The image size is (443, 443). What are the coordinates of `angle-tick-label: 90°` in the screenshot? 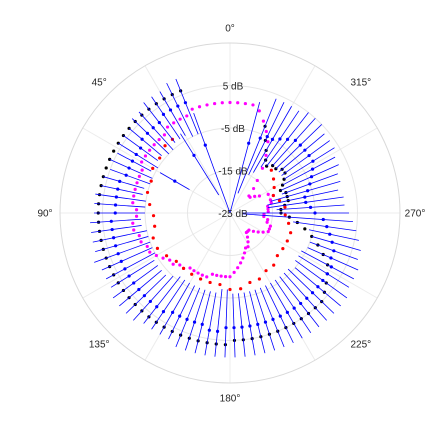 It's located at (44, 214).